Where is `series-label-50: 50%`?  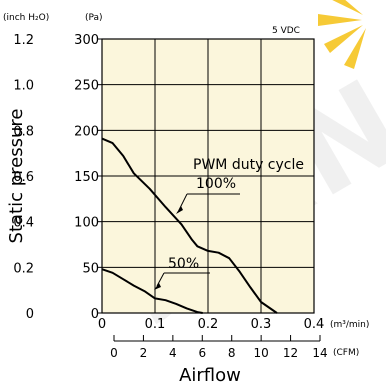 series-label-50: 50% is located at coordinates (183, 264).